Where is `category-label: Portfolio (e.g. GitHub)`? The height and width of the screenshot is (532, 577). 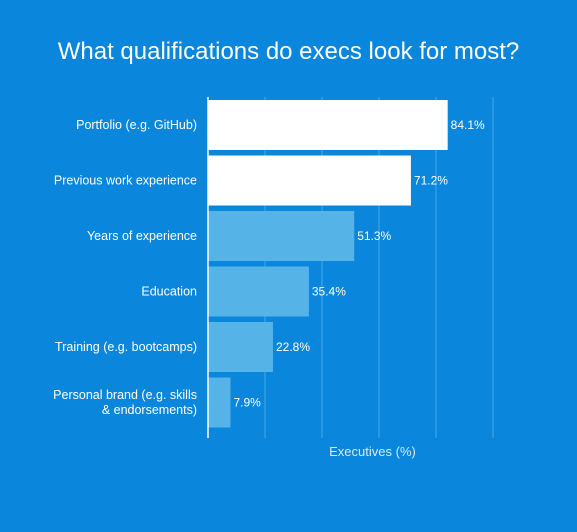
category-label: Portfolio (e.g. GitHub) is located at coordinates (136, 125).